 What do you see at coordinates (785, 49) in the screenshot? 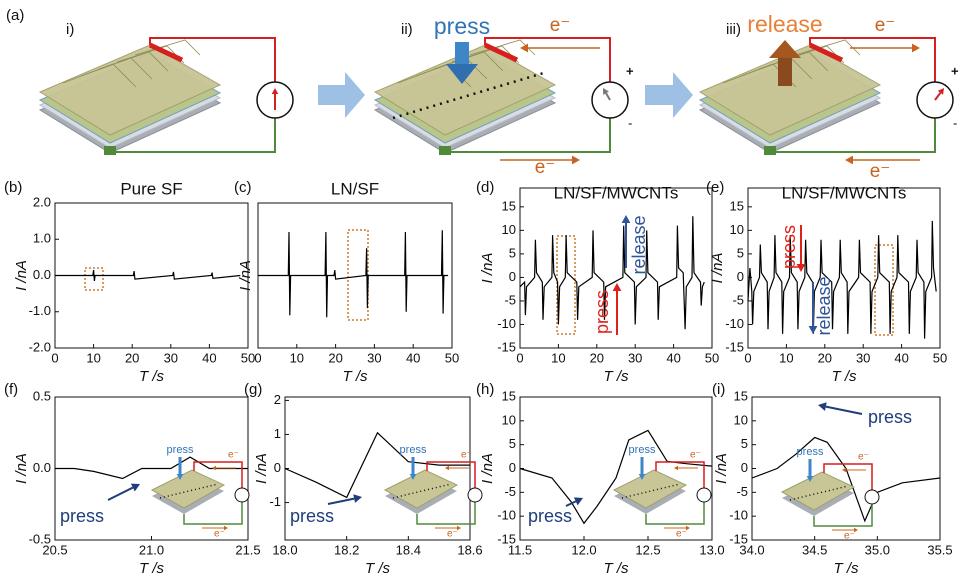
I see `release-head` at bounding box center [785, 49].